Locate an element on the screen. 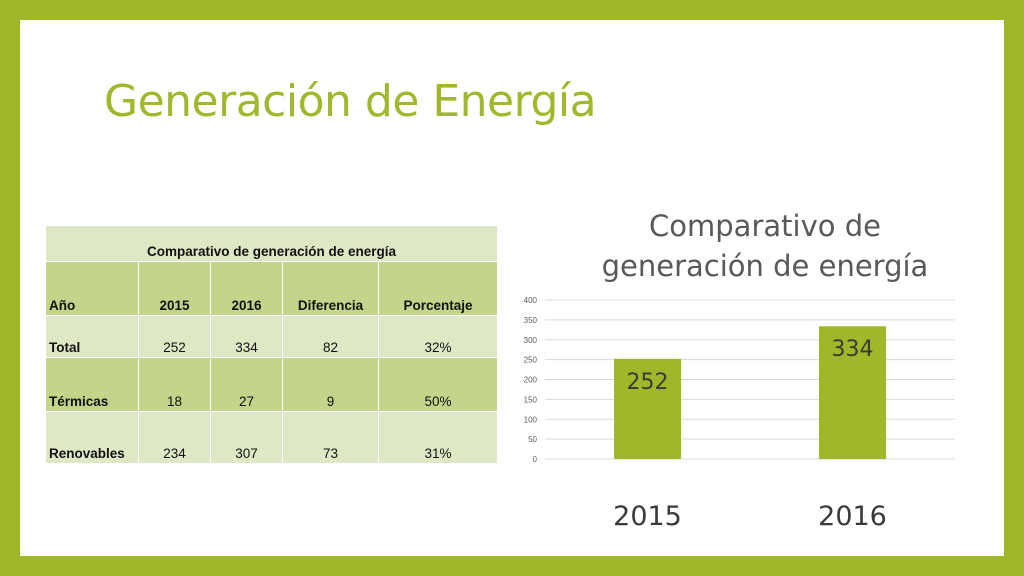  y-tick-label: 200 is located at coordinates (531, 380).